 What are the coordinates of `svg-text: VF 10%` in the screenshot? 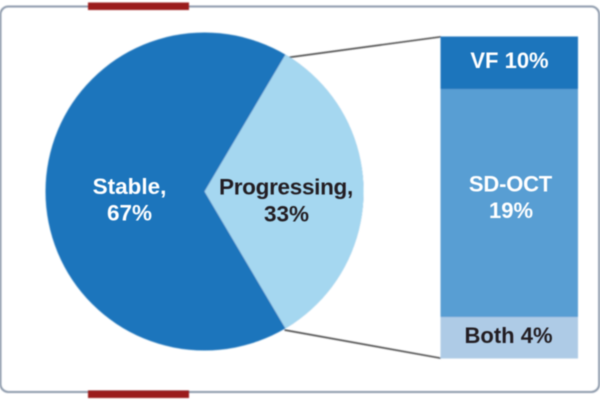 It's located at (509, 60).